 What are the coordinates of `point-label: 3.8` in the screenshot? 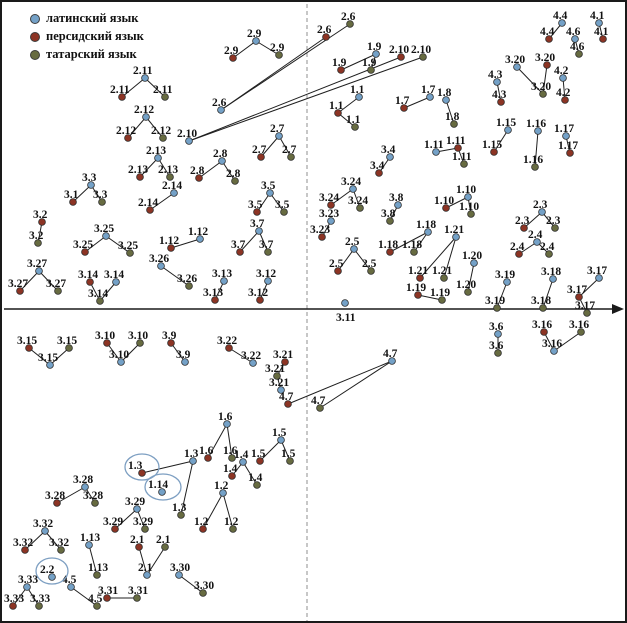 It's located at (396, 198).